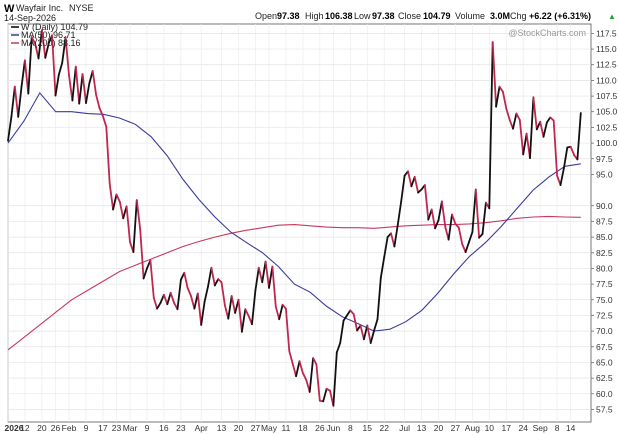 This screenshot has height=434, width=619. I want to click on x-tick-label: Feb, so click(69, 428).